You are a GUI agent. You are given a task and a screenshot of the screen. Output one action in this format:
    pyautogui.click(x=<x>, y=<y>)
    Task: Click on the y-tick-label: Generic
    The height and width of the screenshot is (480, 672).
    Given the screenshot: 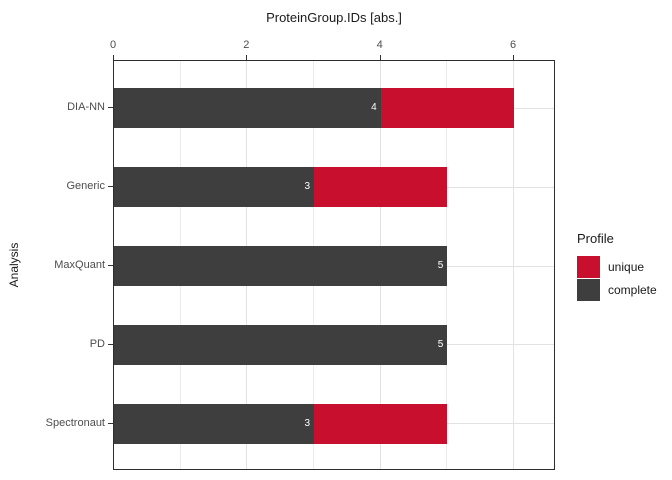 What is the action you would take?
    pyautogui.click(x=85, y=186)
    